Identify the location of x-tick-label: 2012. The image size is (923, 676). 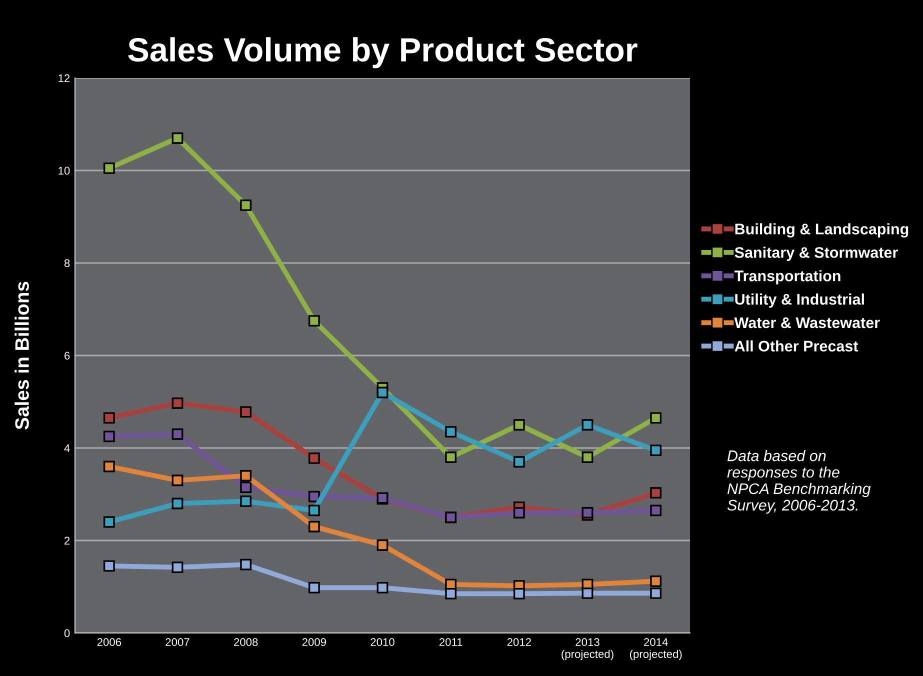
(519, 642).